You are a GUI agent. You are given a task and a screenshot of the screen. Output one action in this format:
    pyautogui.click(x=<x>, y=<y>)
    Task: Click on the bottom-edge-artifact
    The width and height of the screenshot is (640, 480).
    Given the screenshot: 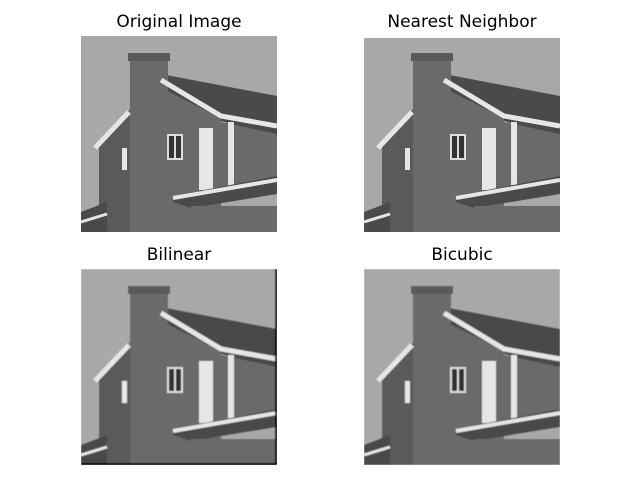 What is the action you would take?
    pyautogui.click(x=179, y=464)
    